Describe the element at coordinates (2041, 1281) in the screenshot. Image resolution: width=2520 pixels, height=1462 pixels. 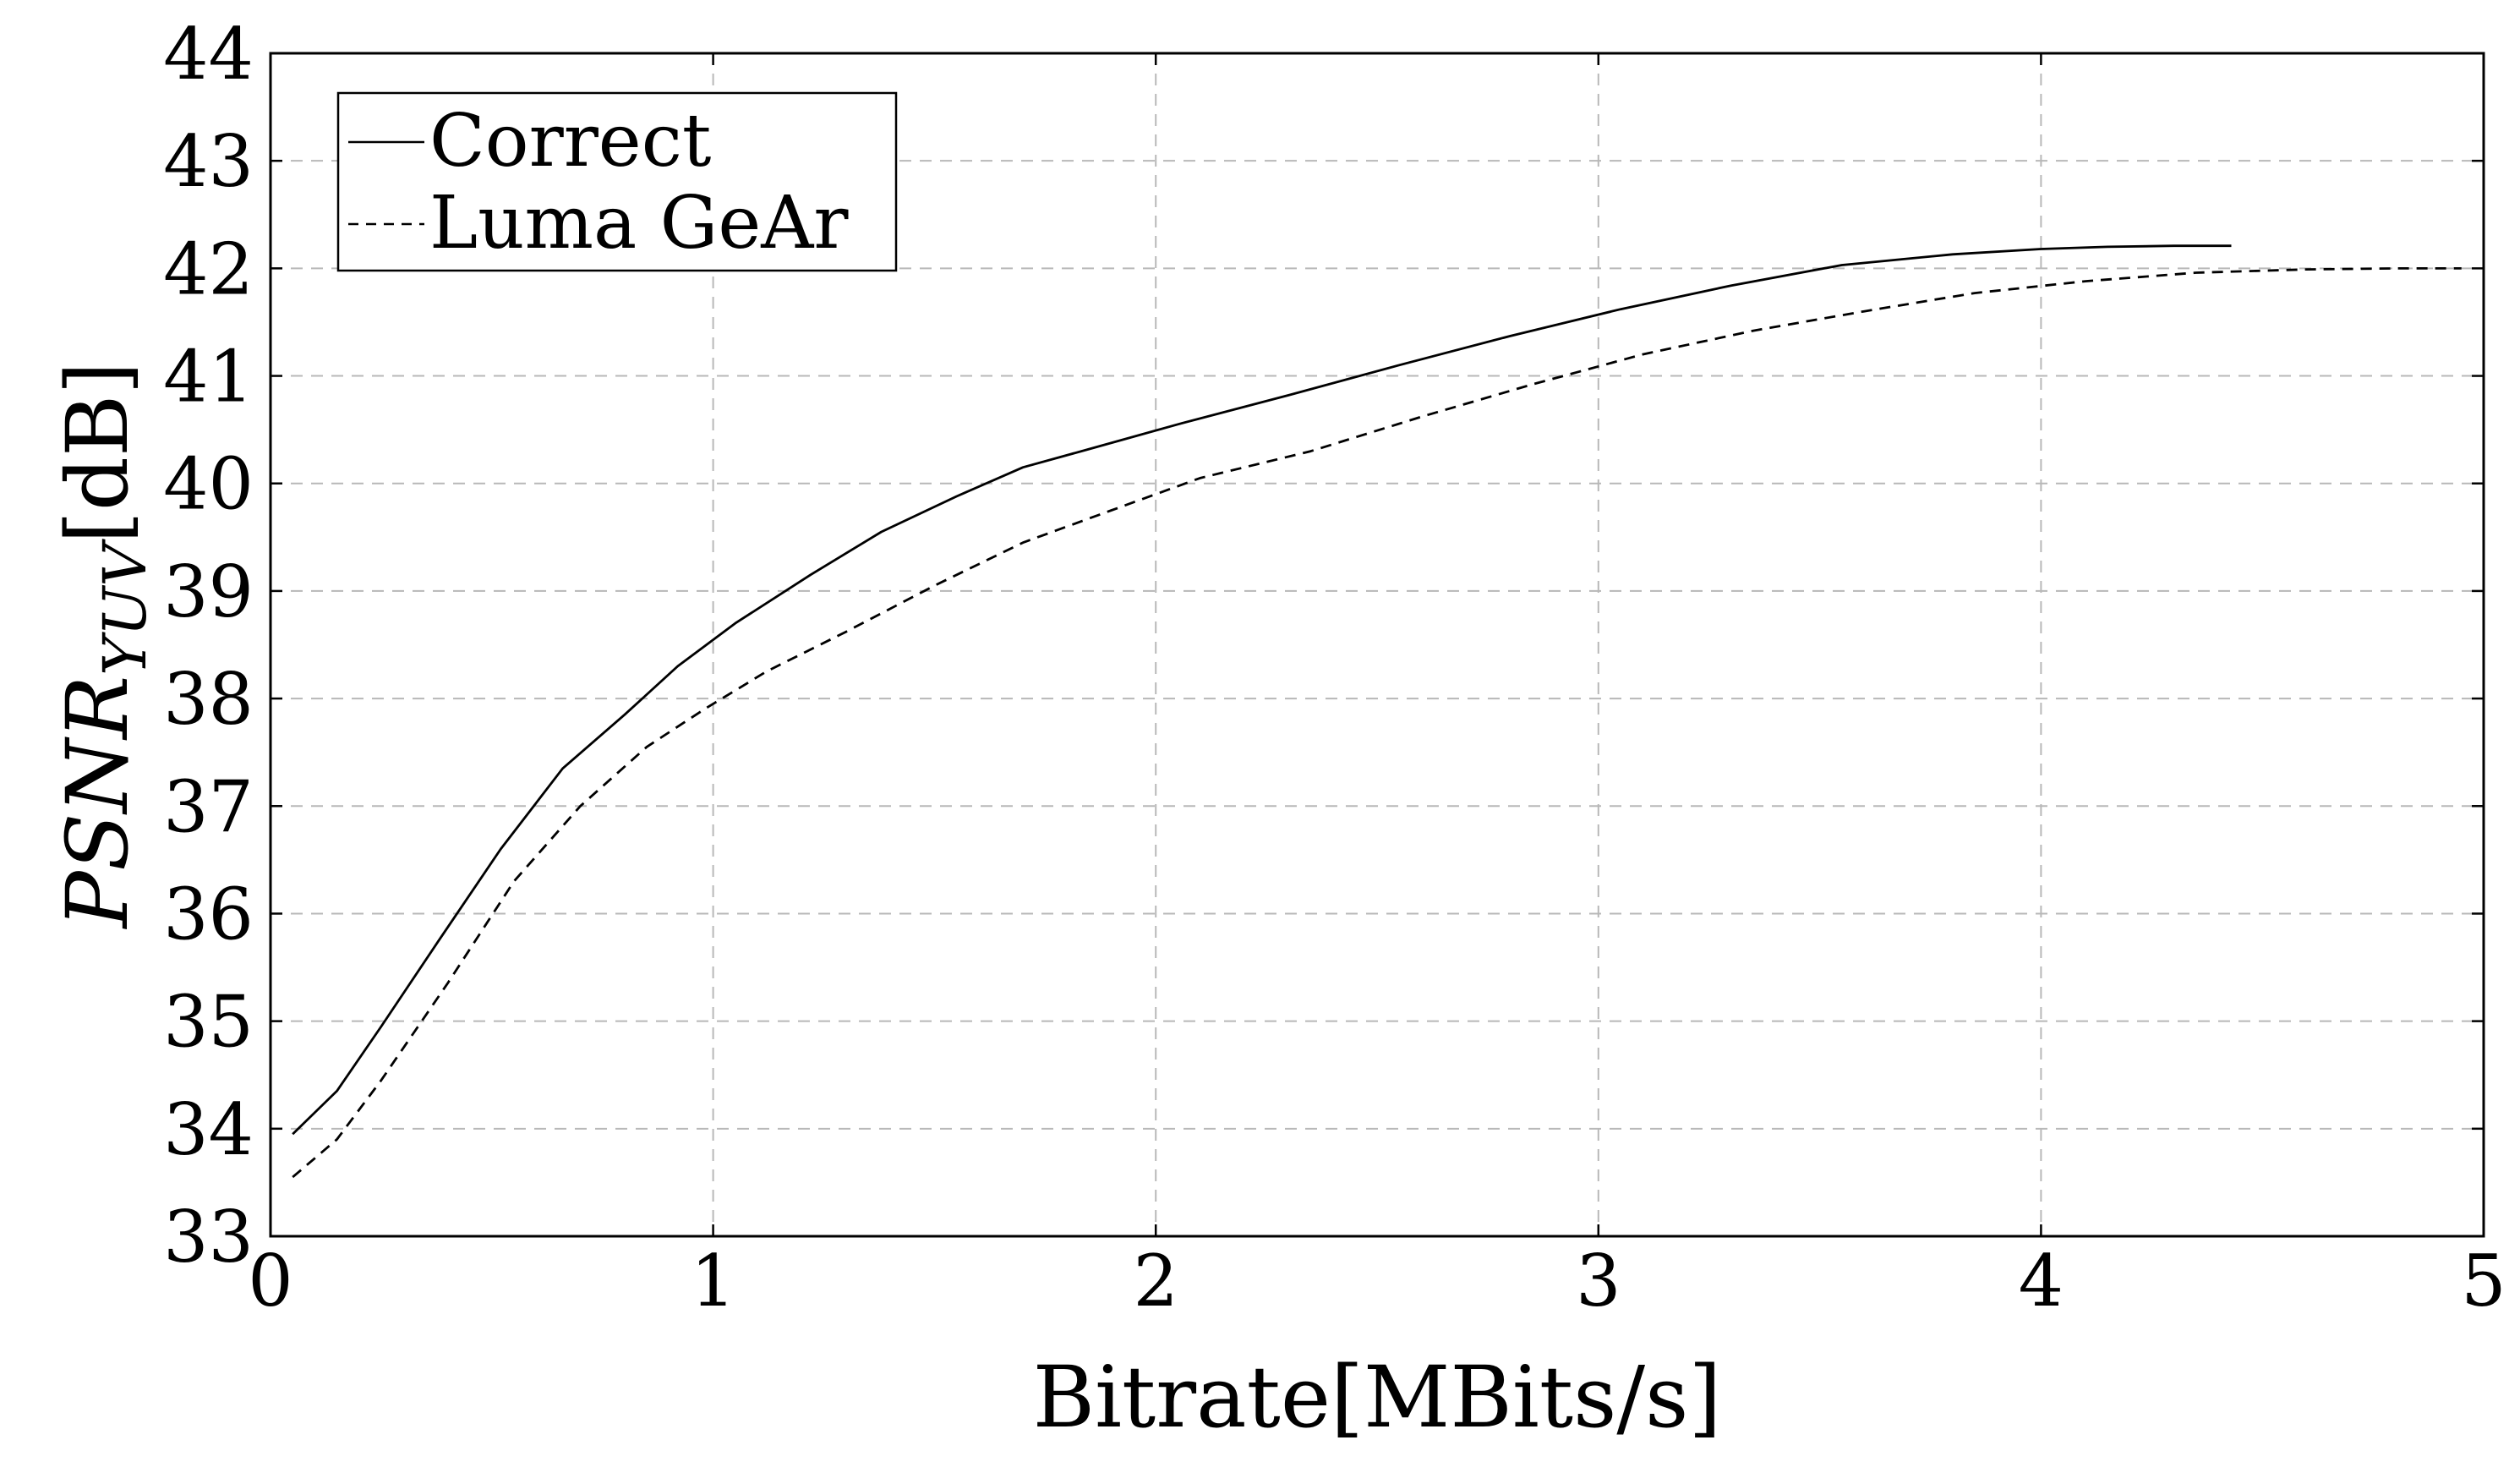
I see `x-tick-label: 4` at that location.